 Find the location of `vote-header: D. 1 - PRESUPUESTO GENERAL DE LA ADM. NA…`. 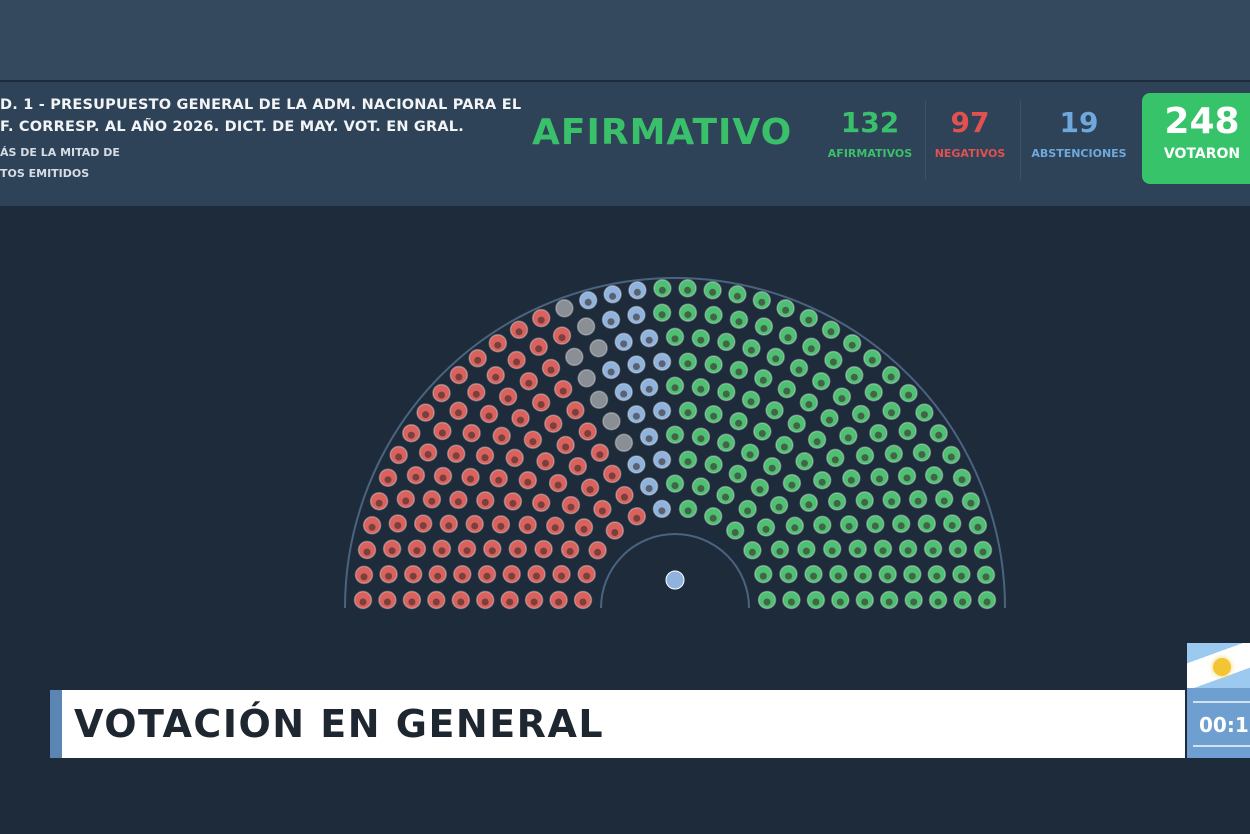

vote-header: D. 1 - PRESUPUESTO GENERAL DE LA ADM. NA… is located at coordinates (625, 144).